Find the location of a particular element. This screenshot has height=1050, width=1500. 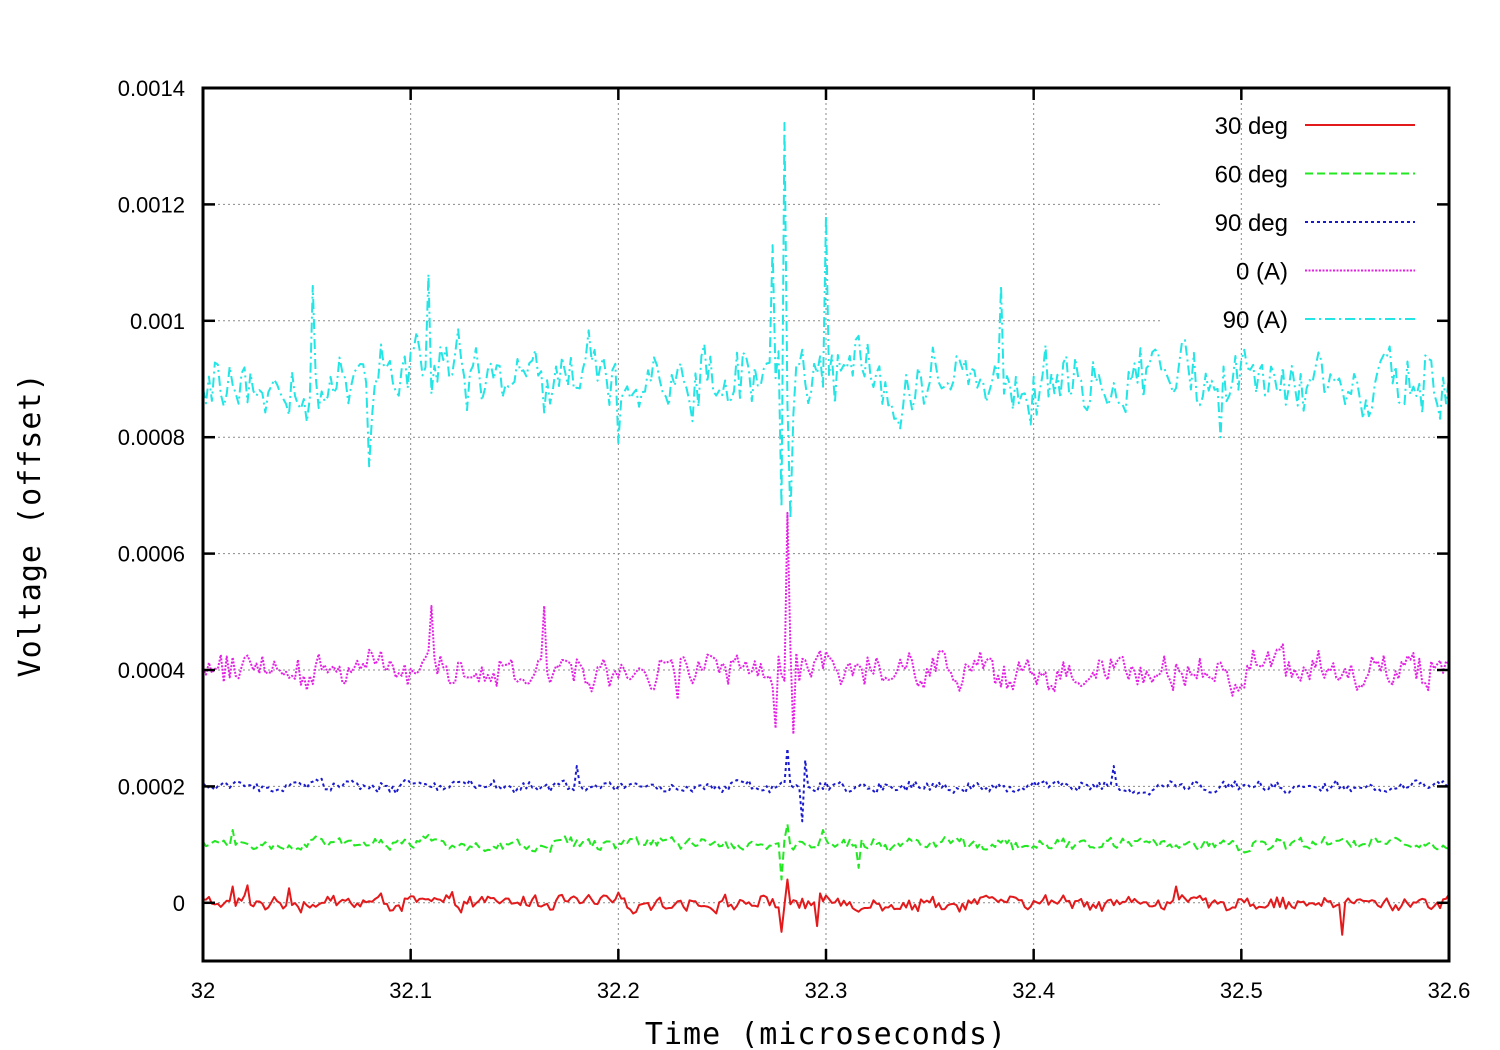

x-tick-label: 32 is located at coordinates (203, 990).